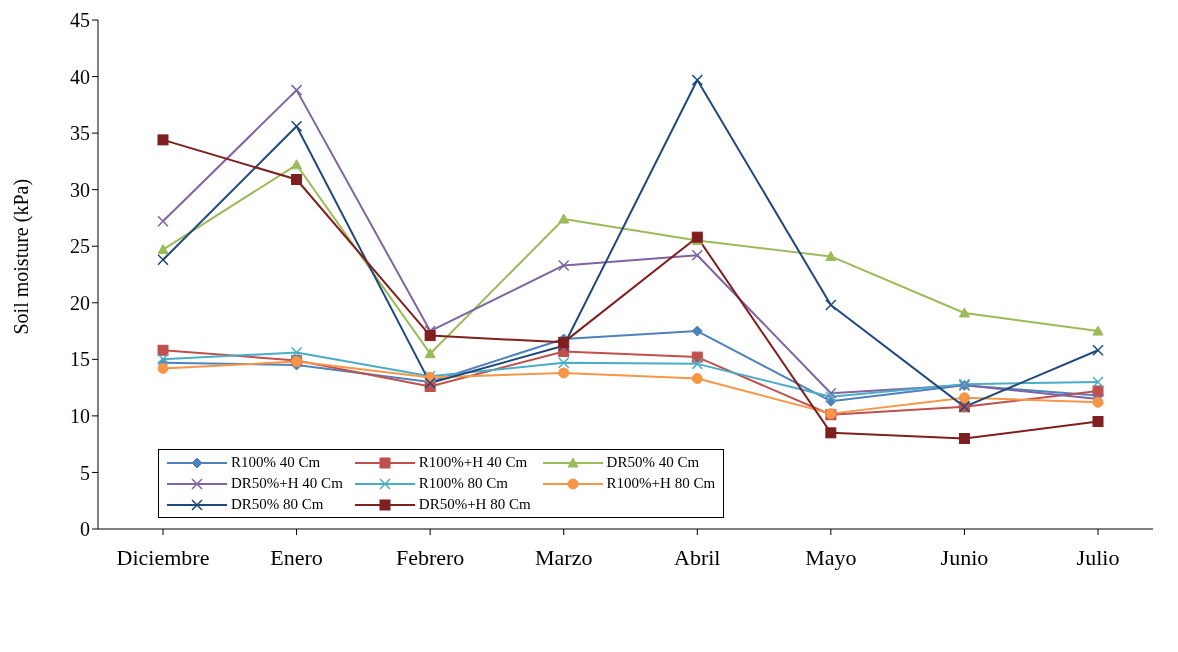 The width and height of the screenshot is (1178, 652). I want to click on y-tick-label: 20, so click(80, 302).